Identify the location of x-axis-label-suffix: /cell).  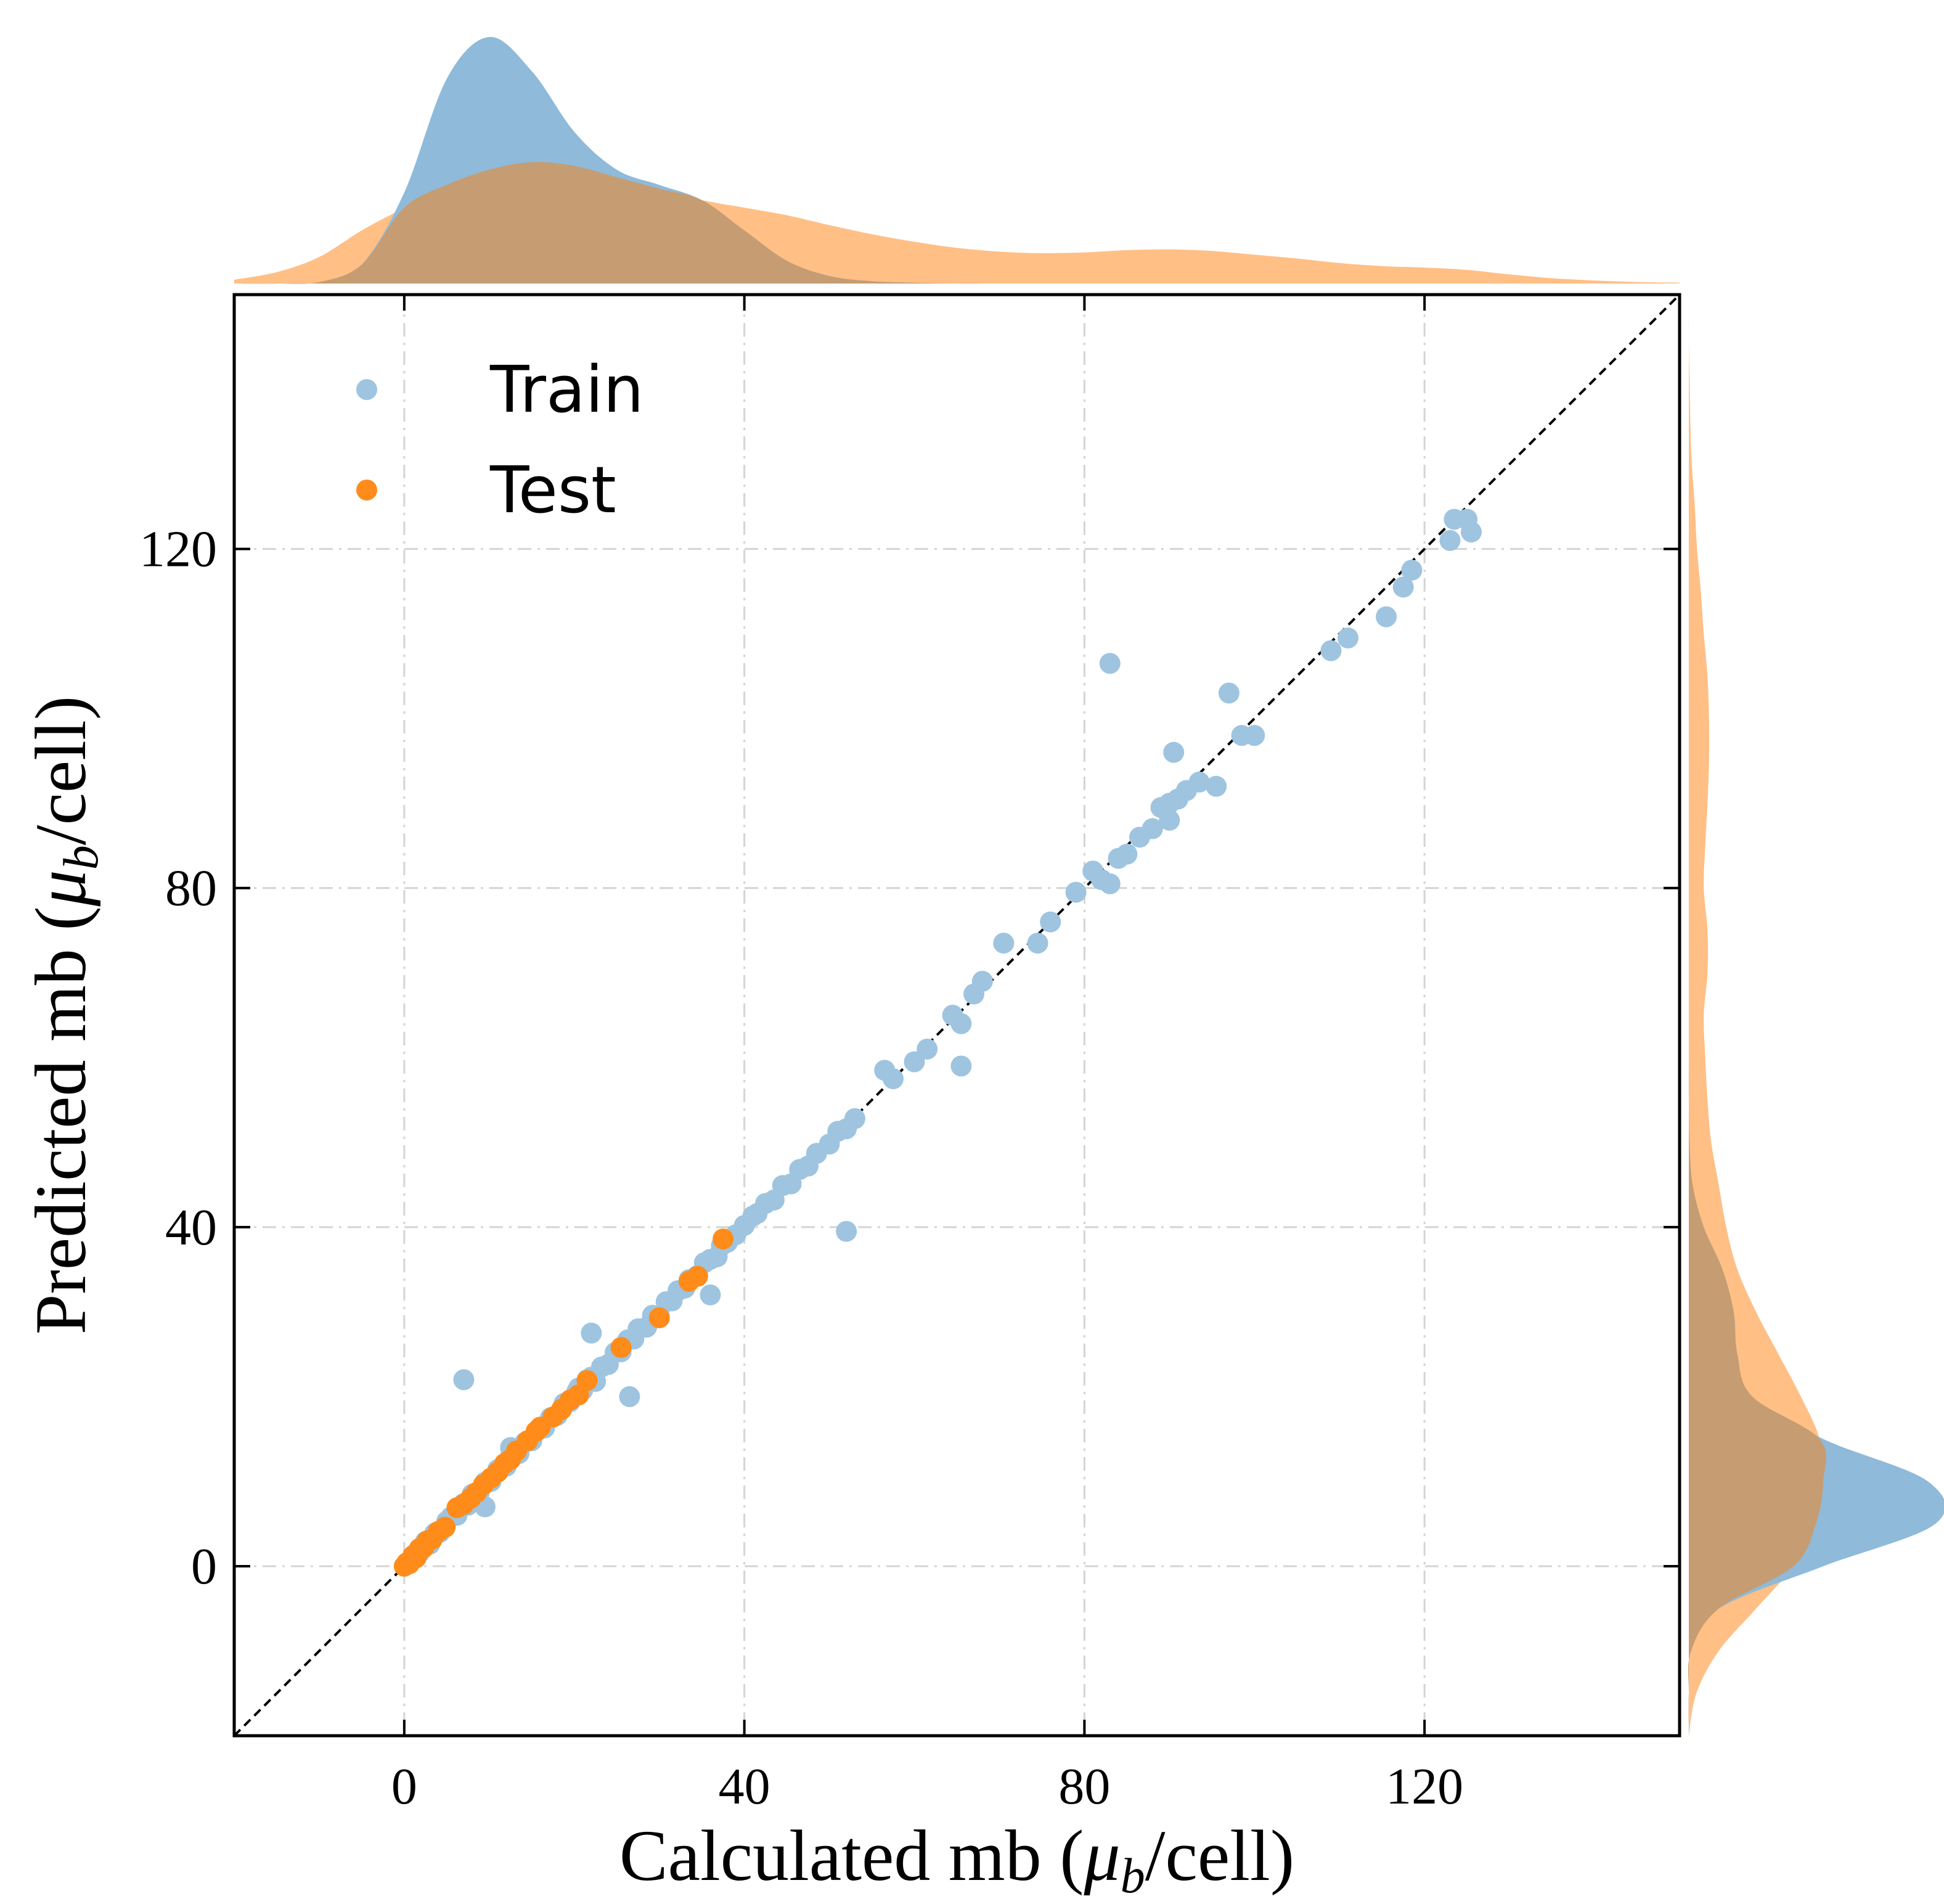
(1219, 1855).